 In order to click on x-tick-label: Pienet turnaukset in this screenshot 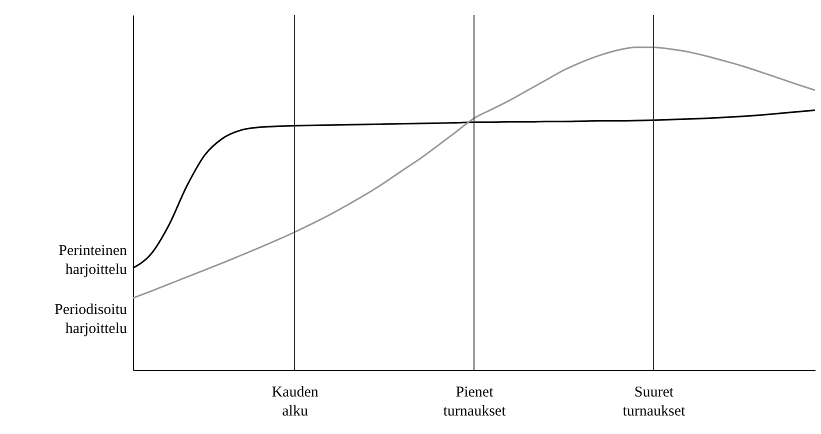, I will do `click(475, 402)`.